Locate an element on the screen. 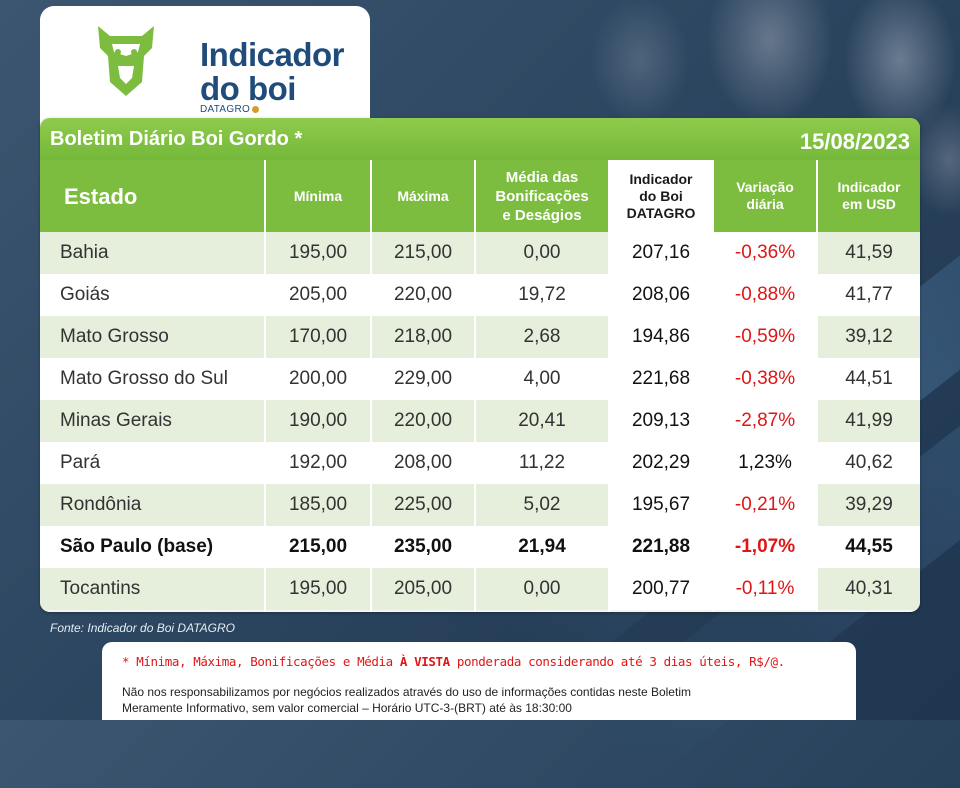  header-maxima: Máxima is located at coordinates (423, 195).